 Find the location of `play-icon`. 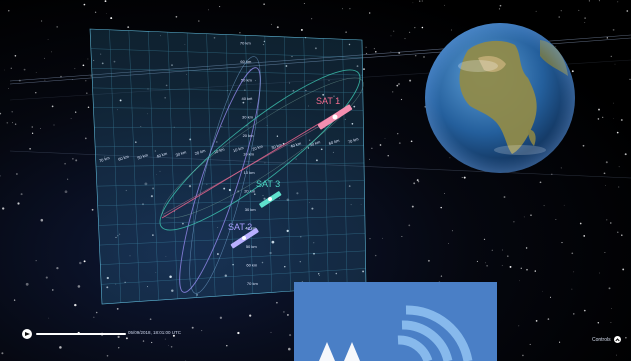

play-icon is located at coordinates (27, 333).